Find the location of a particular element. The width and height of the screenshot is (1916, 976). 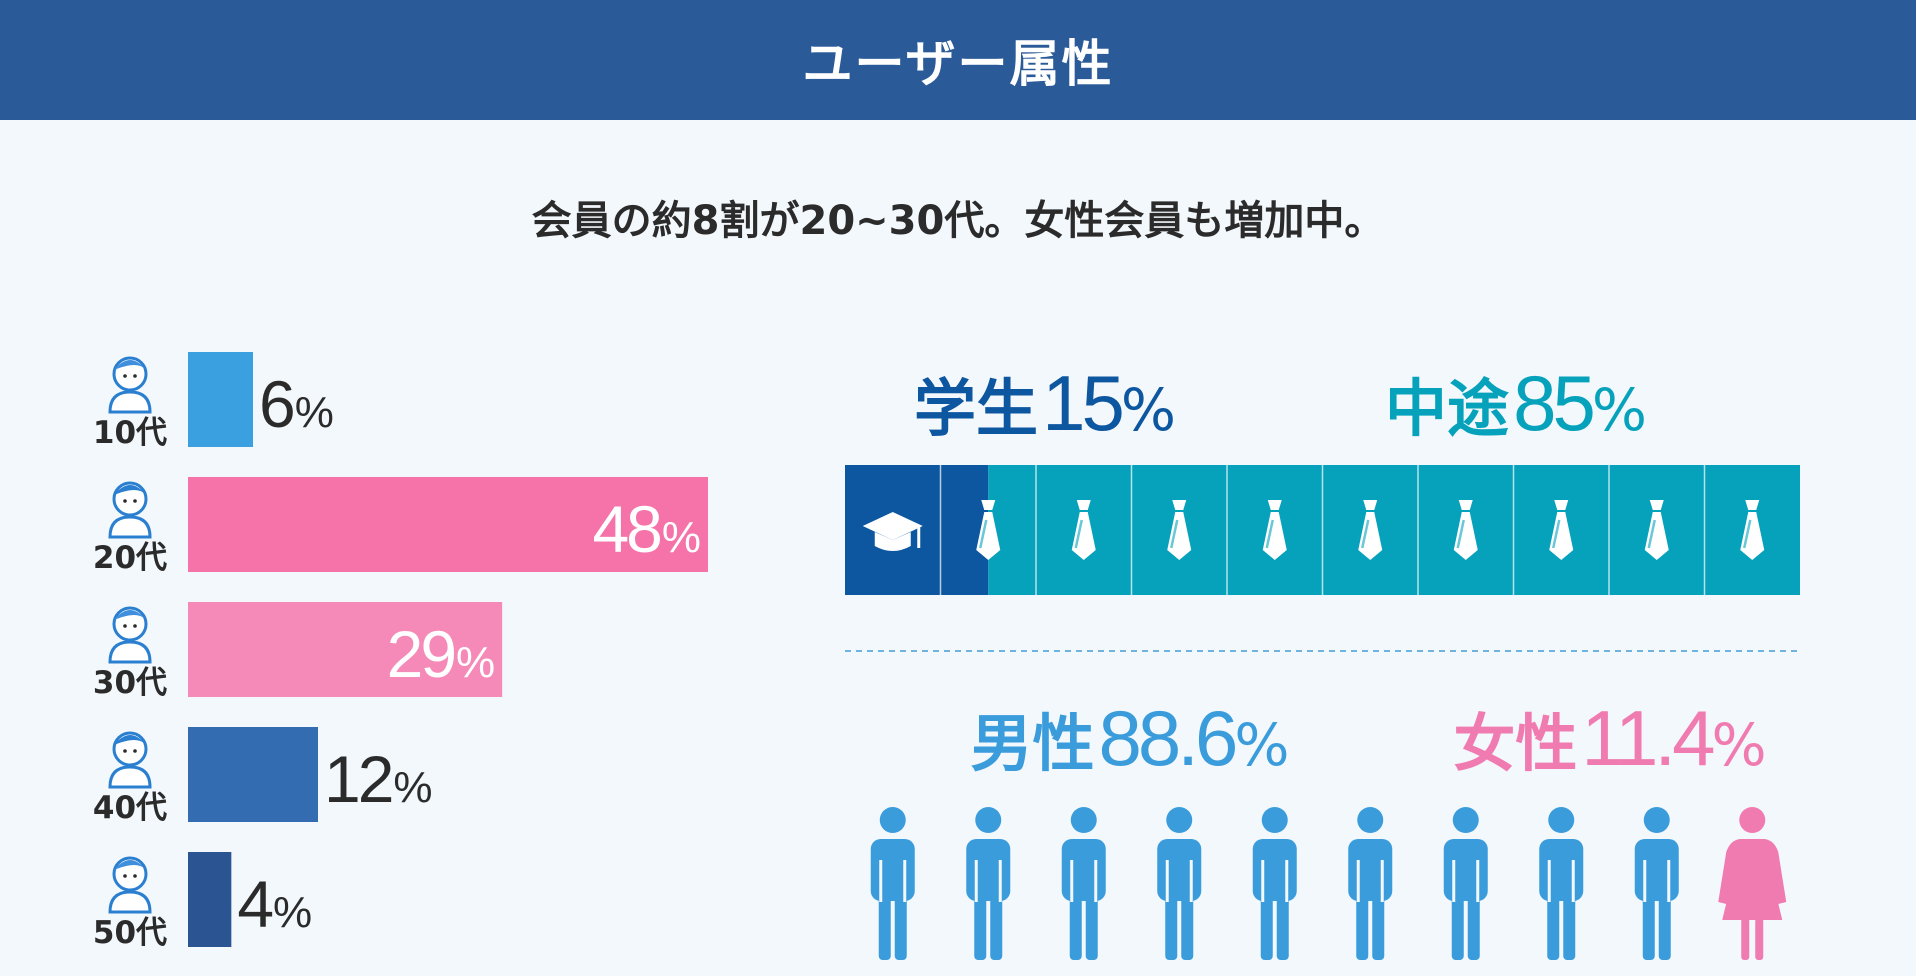

age-category-label: 10代 is located at coordinates (130, 433).